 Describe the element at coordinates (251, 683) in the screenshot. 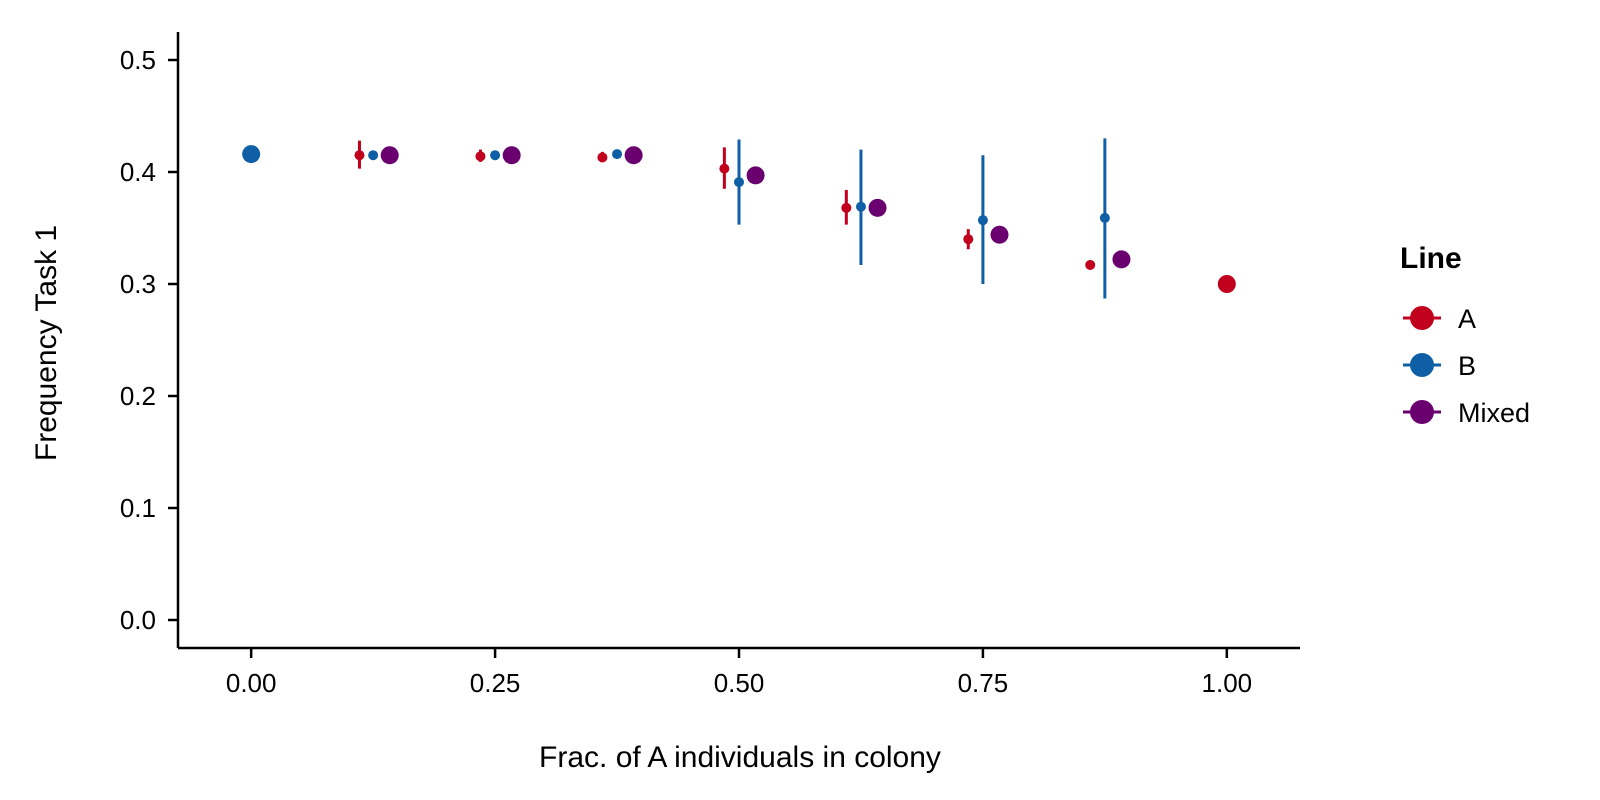

I see `x-tick-label: 0.00` at that location.